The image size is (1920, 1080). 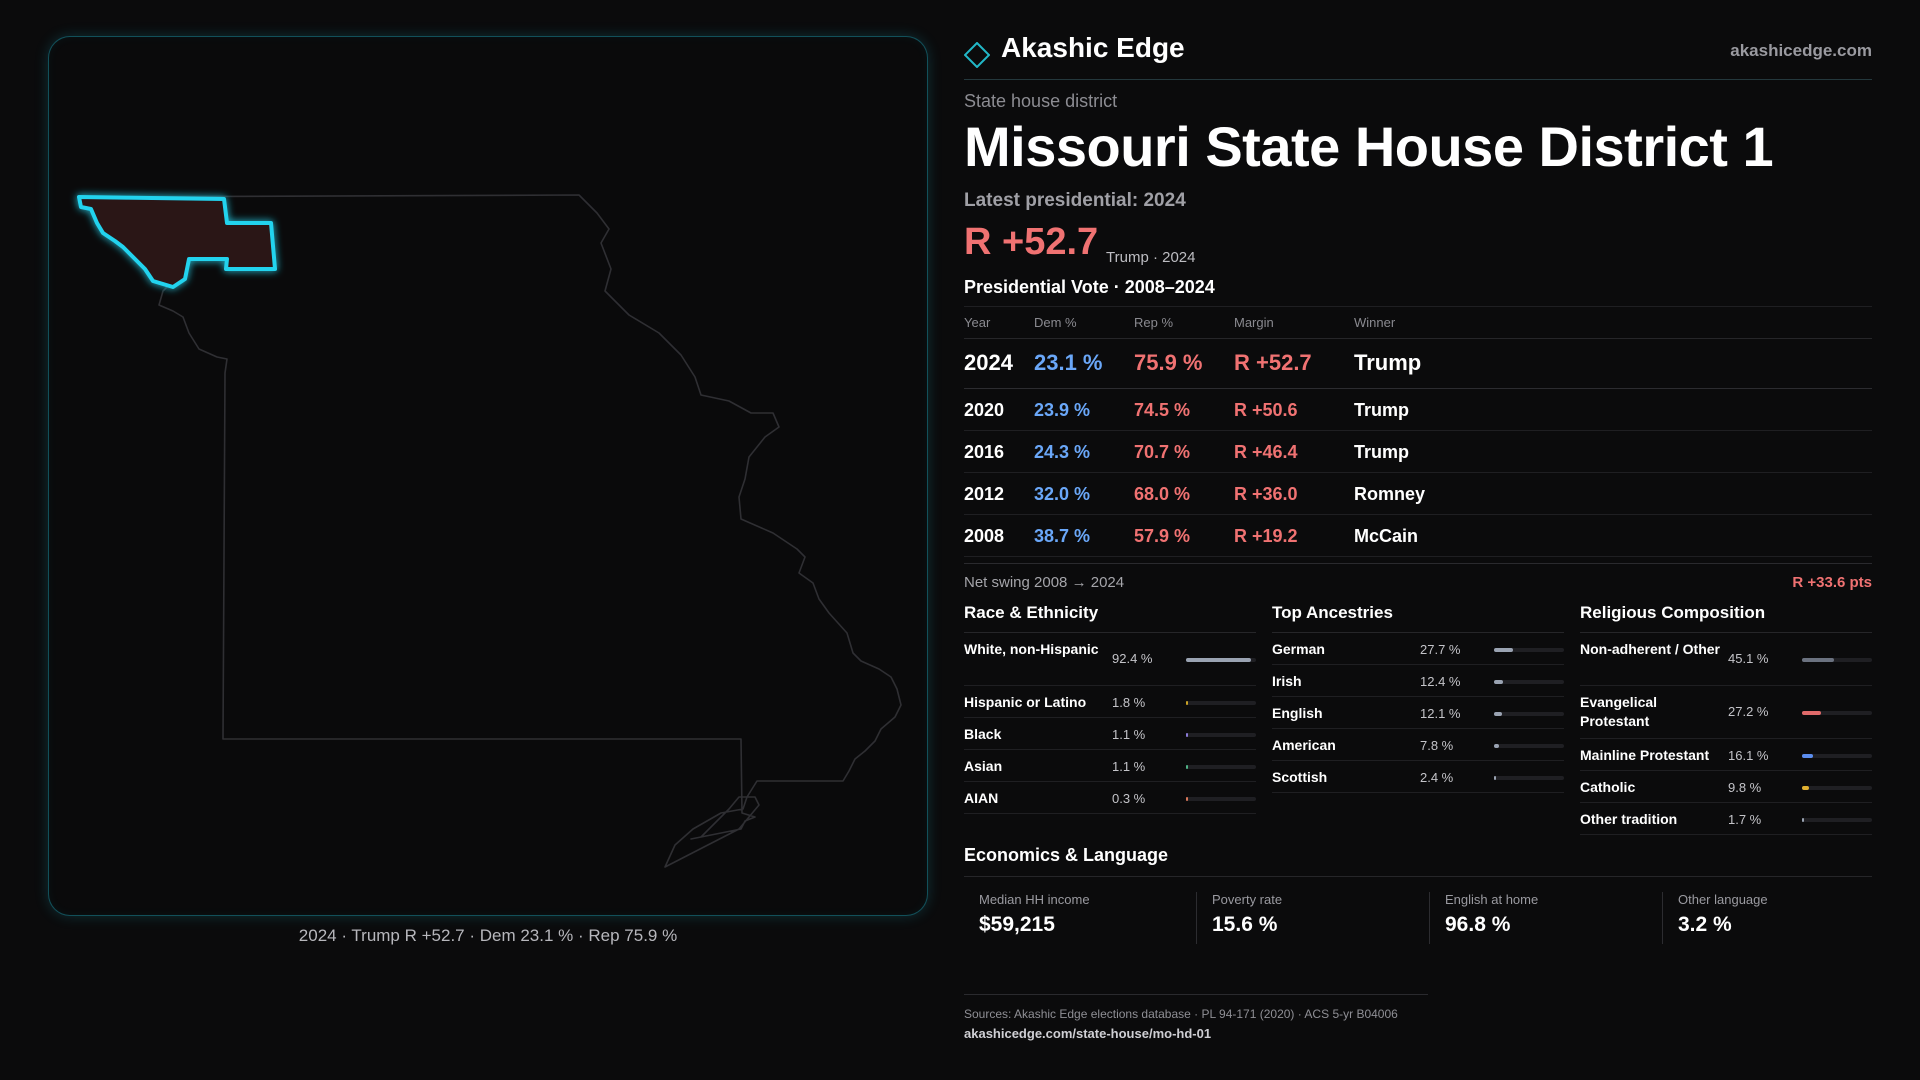 What do you see at coordinates (177, 242) in the screenshot?
I see `district-highlight` at bounding box center [177, 242].